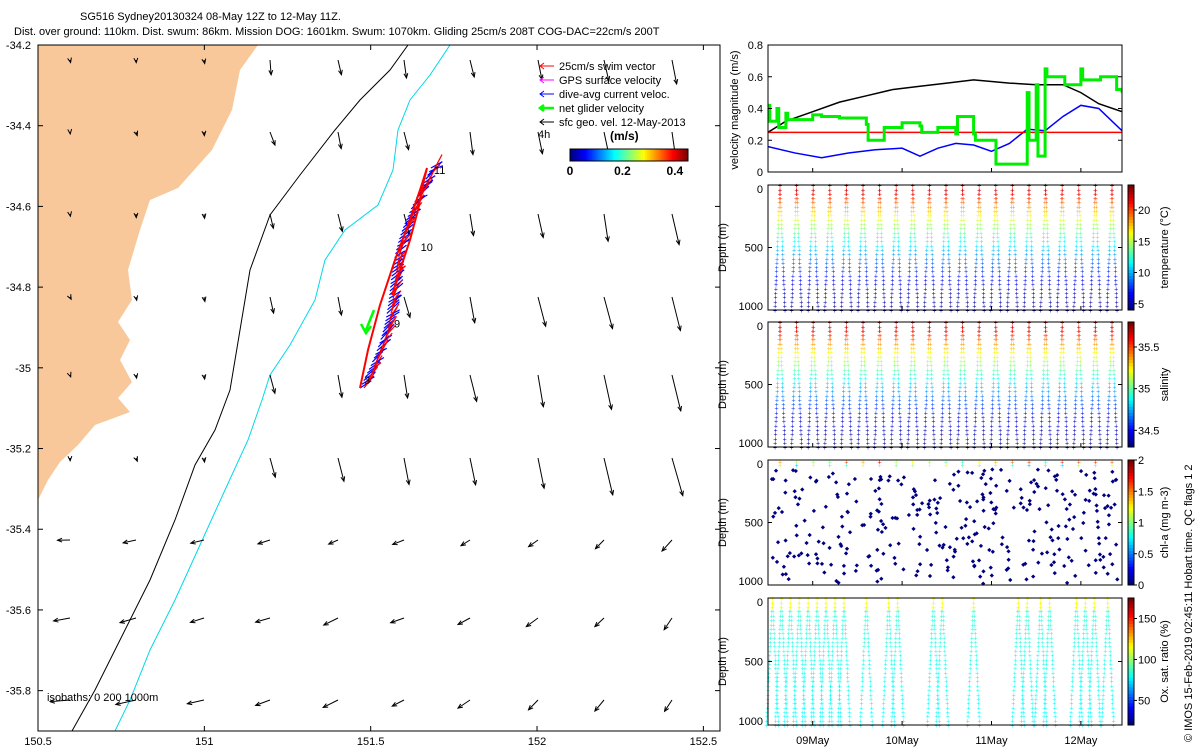 This screenshot has width=1200, height=750. Describe the element at coordinates (1165, 661) in the screenshot. I see `panel-colorbar-label: Ox. sat. ratio (%)` at that location.